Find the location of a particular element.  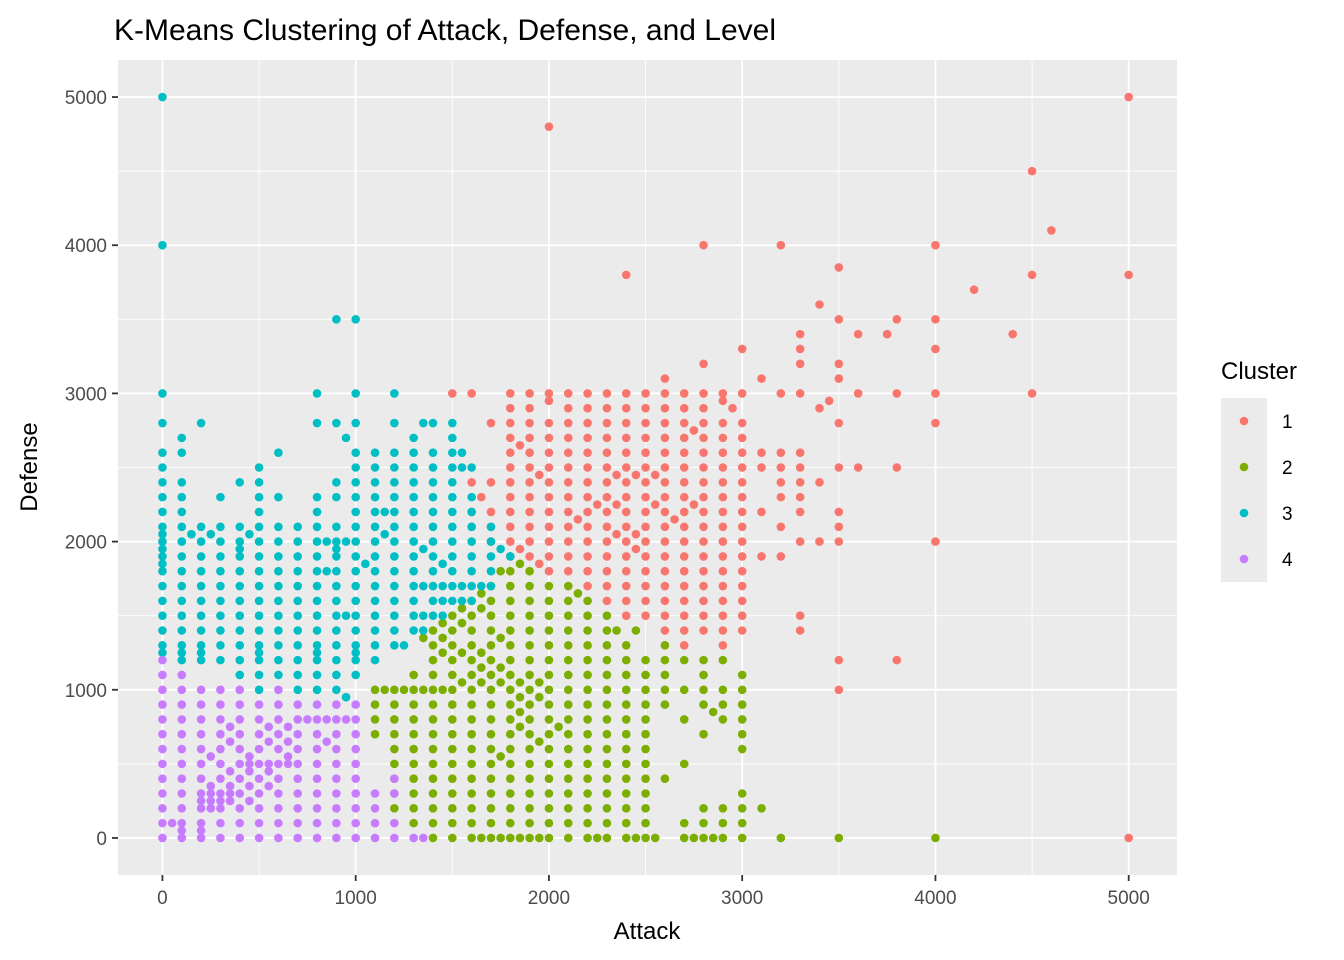

x-tick-label: 3000 is located at coordinates (742, 898).